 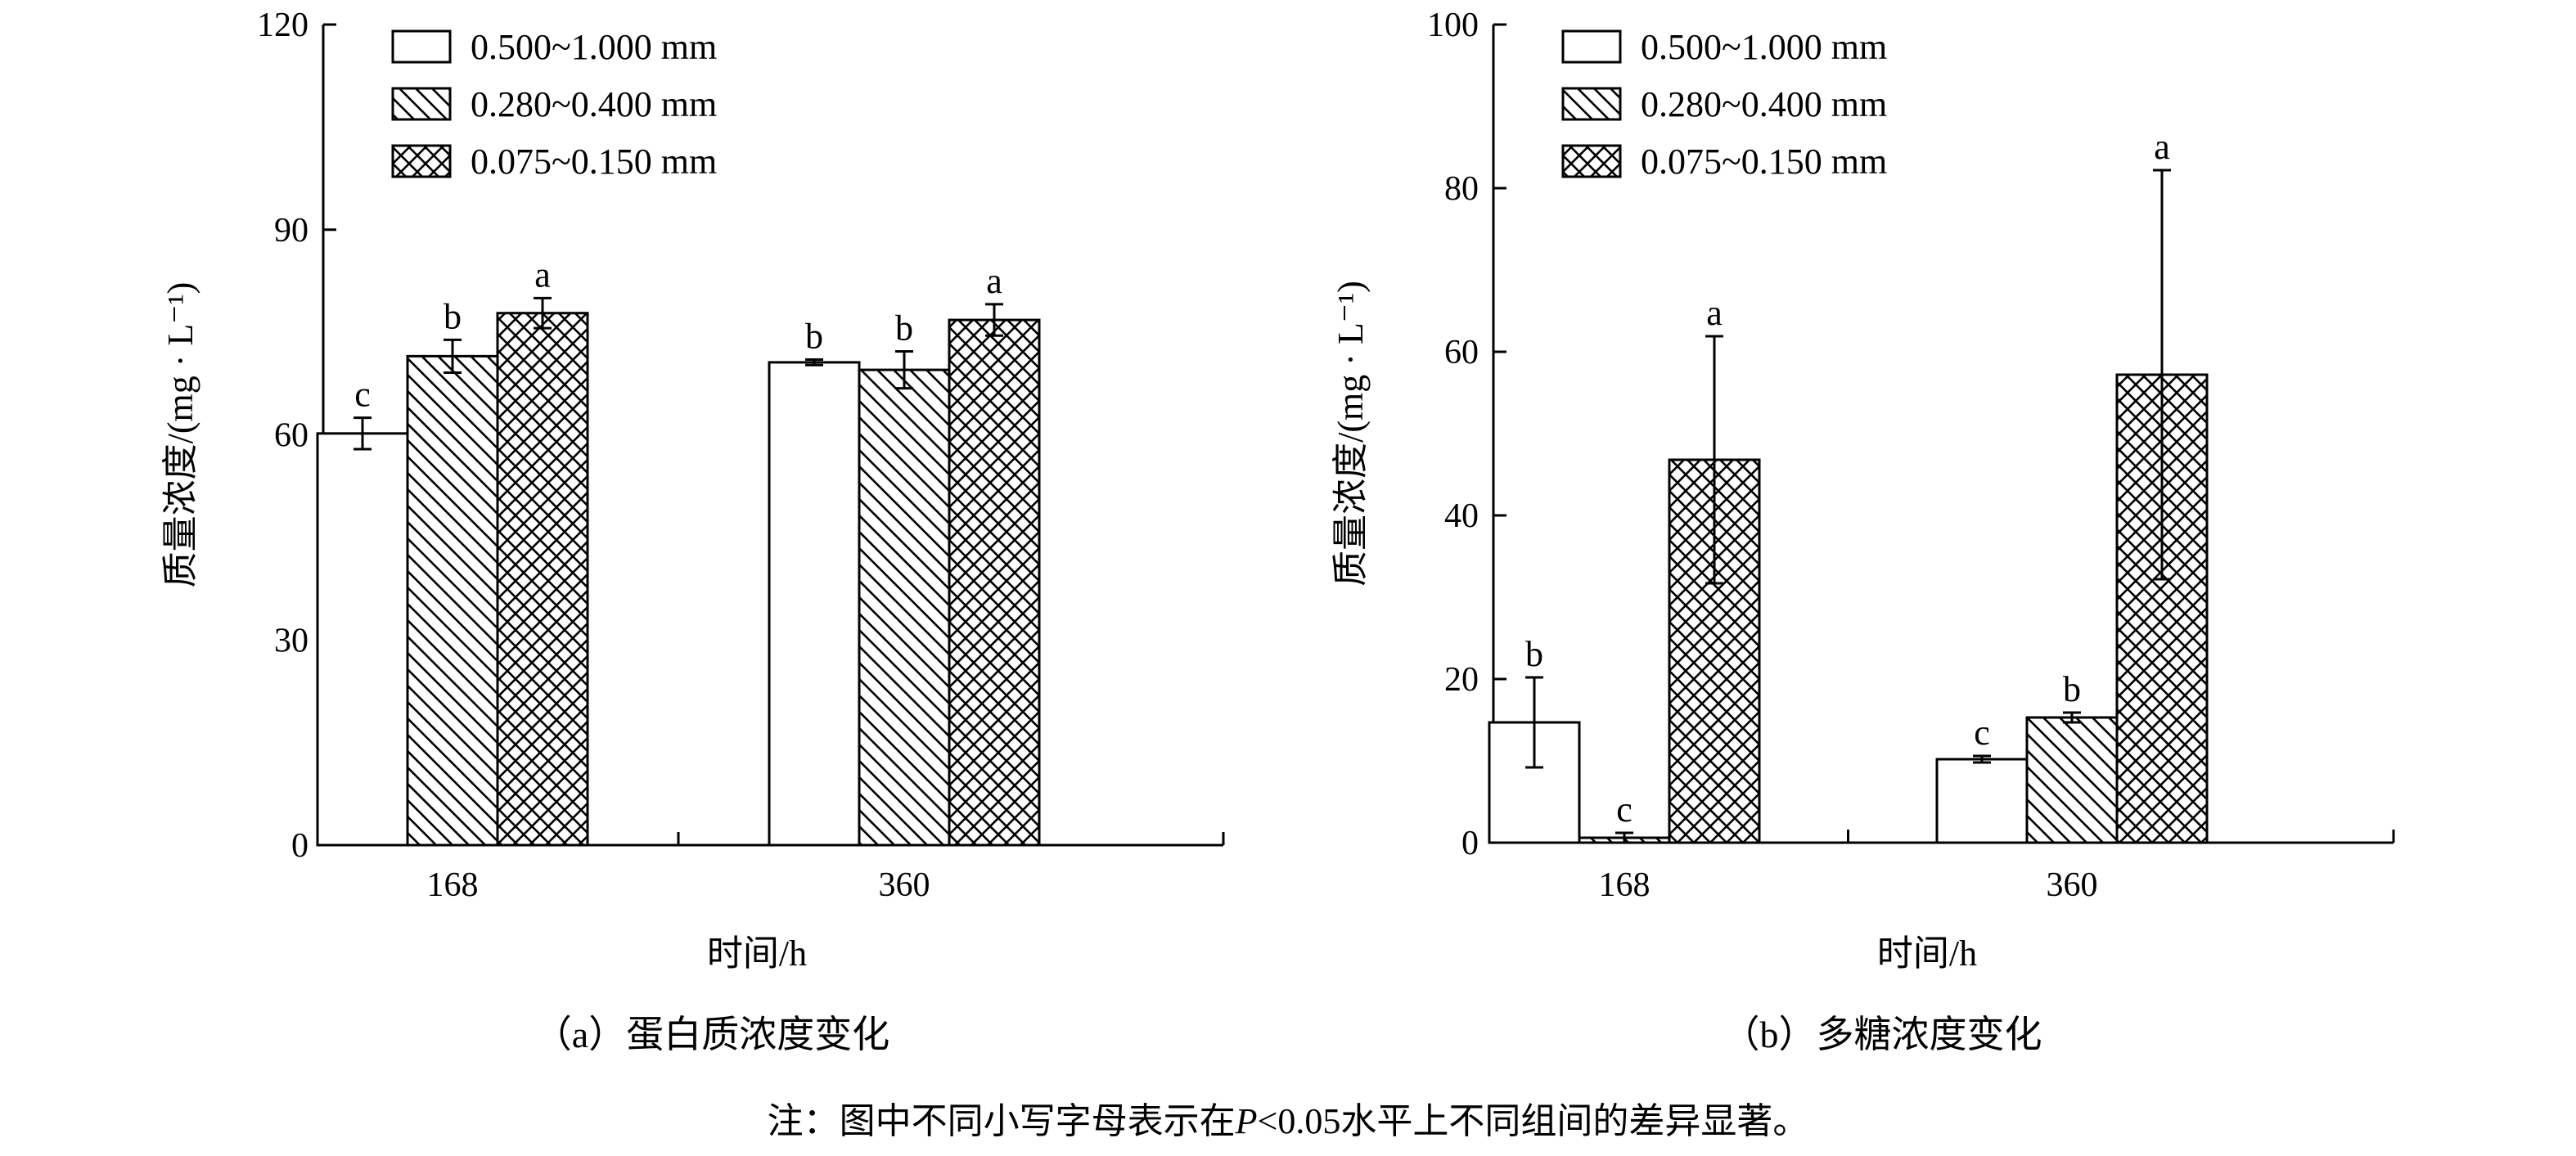 I want to click on footnote-prefix: 注：图中不同小写字母表示在, so click(x=1002, y=1121).